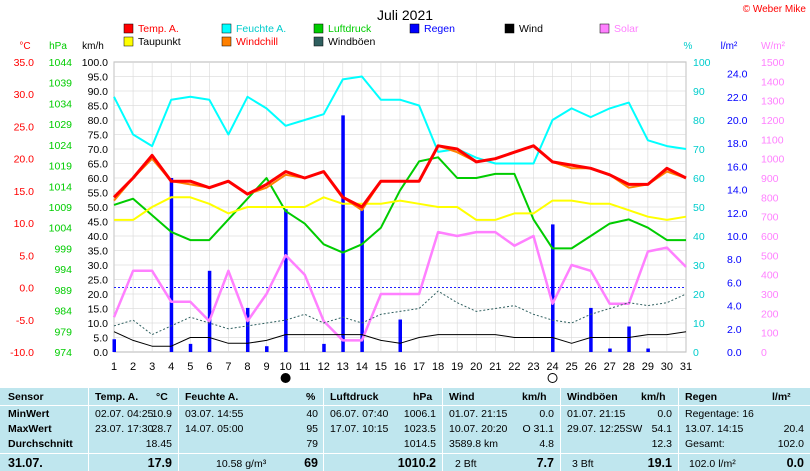  What do you see at coordinates (312, 414) in the screenshot?
I see `stat-feu-v: 40` at bounding box center [312, 414].